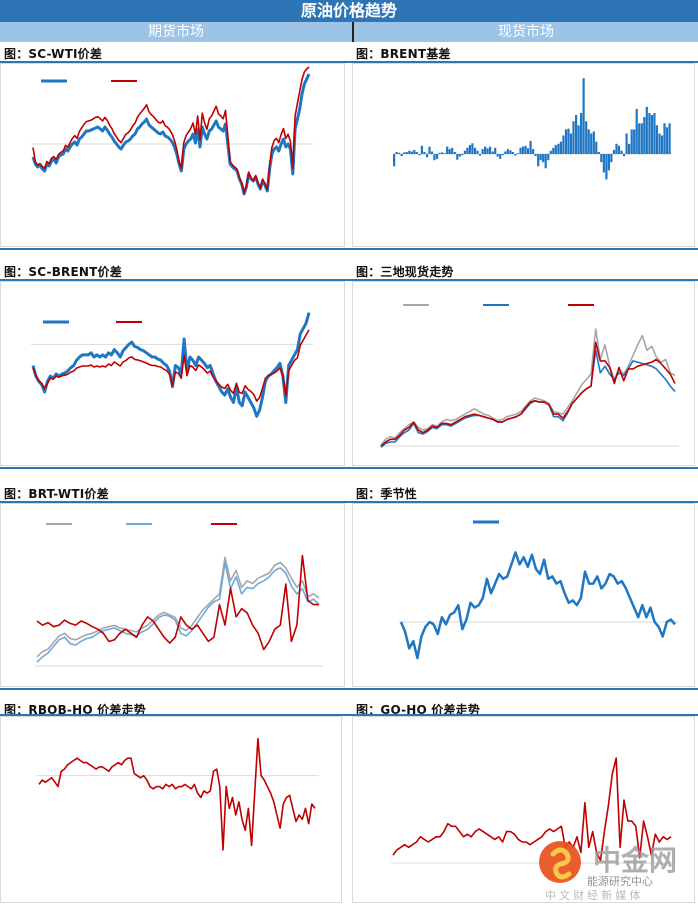 The image size is (698, 906). I want to click on chart-title-sc-brent: 图：SC-BRENT价差, so click(63, 272).